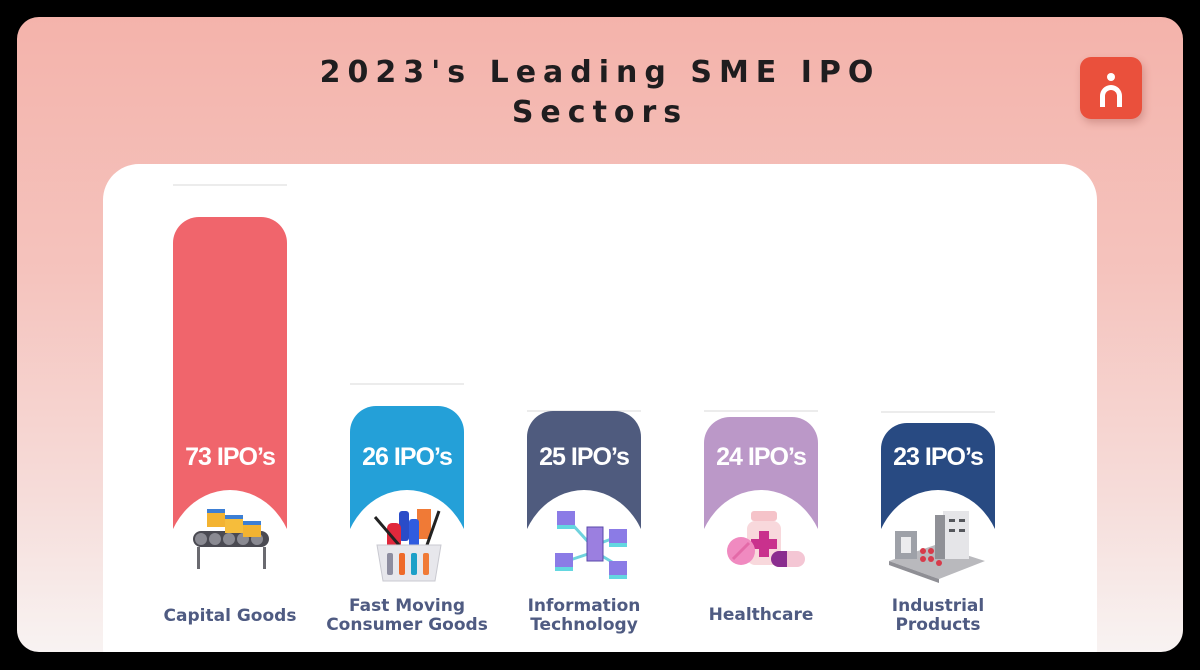  I want to click on category-label-capital-goods: Capital Goods, so click(230, 616).